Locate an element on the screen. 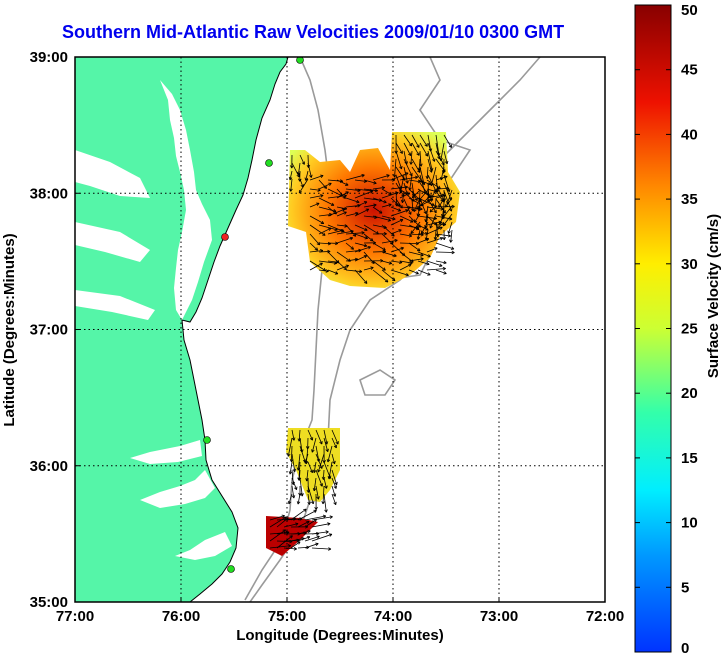  hf-radar-stations is located at coordinates (253, 315).